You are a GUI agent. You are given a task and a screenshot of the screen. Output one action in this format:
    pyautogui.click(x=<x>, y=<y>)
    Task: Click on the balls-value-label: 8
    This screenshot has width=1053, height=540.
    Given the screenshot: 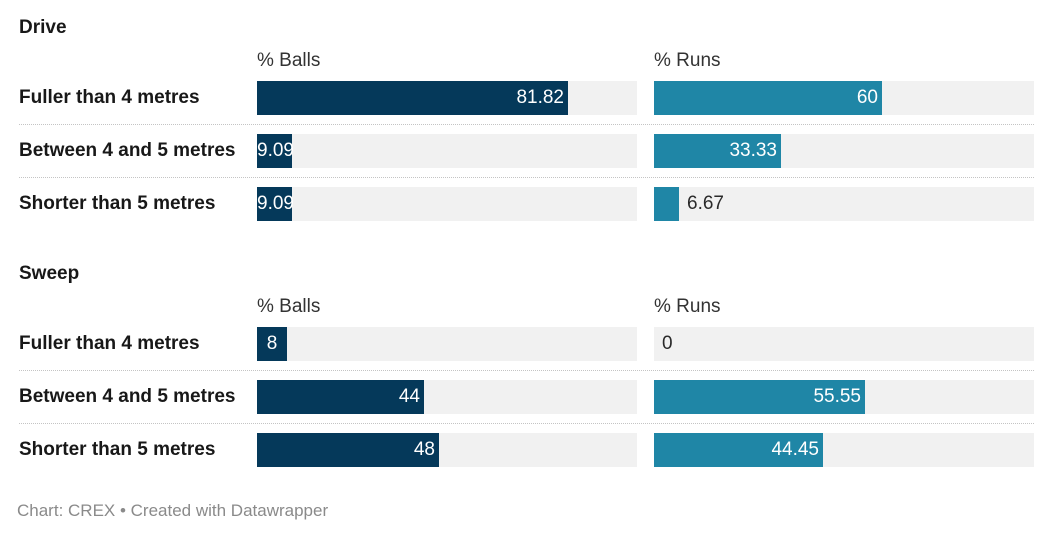 What is the action you would take?
    pyautogui.click(x=272, y=343)
    